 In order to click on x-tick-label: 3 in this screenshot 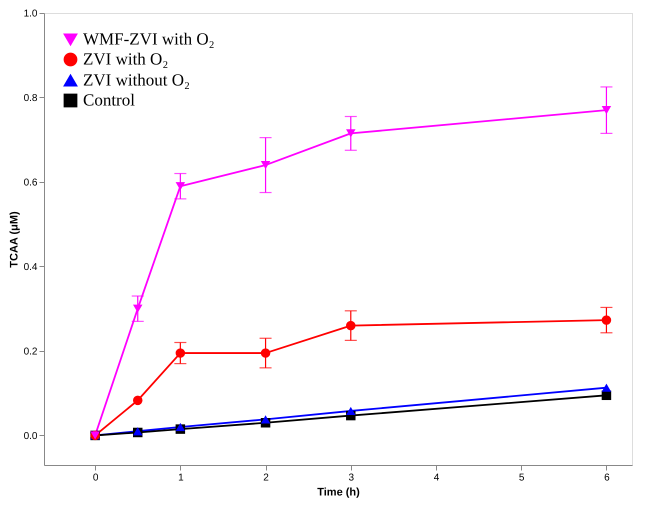, I will do `click(351, 478)`.